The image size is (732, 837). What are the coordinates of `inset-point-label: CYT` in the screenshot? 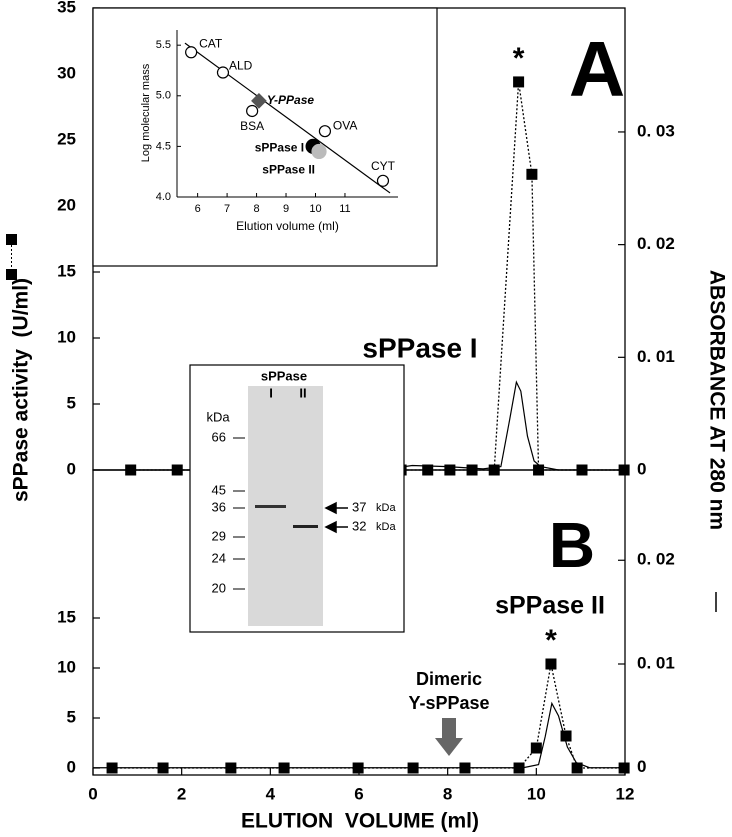 It's located at (383, 166).